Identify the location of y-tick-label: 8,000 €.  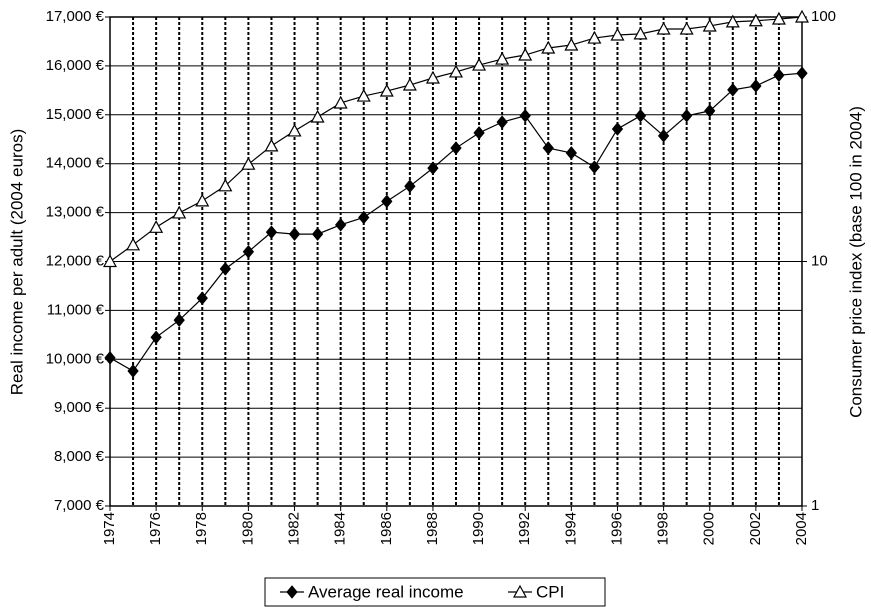
(79, 456).